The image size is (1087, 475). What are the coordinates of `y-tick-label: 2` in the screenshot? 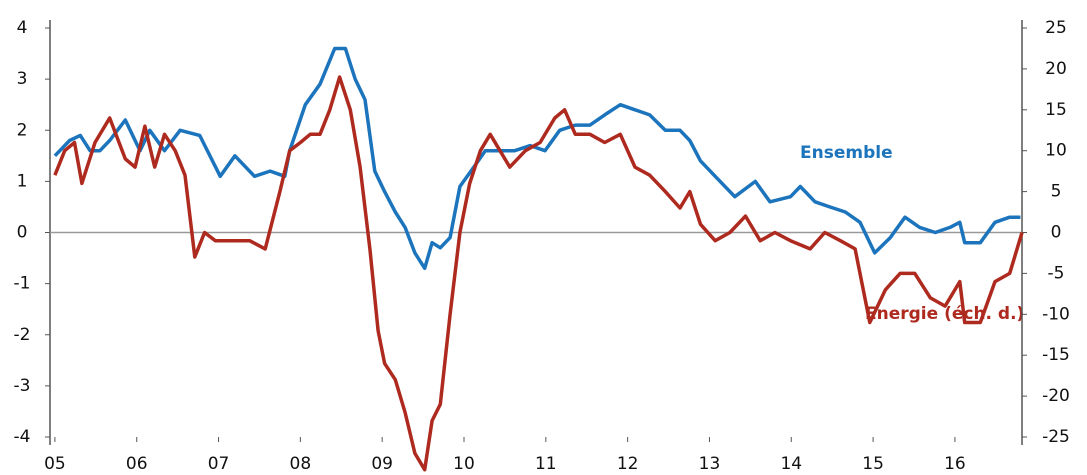 It's located at (22, 130).